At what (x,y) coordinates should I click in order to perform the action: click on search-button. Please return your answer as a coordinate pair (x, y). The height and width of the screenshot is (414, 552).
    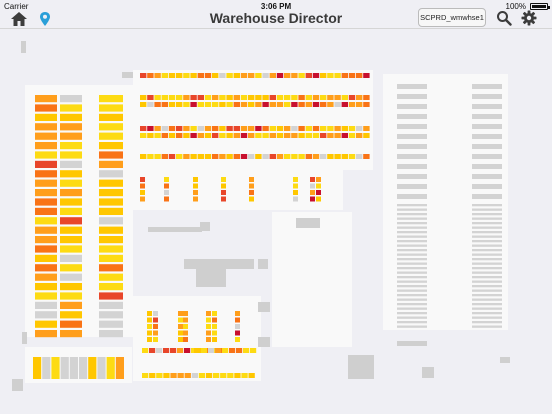
    Looking at the image, I should click on (504, 18).